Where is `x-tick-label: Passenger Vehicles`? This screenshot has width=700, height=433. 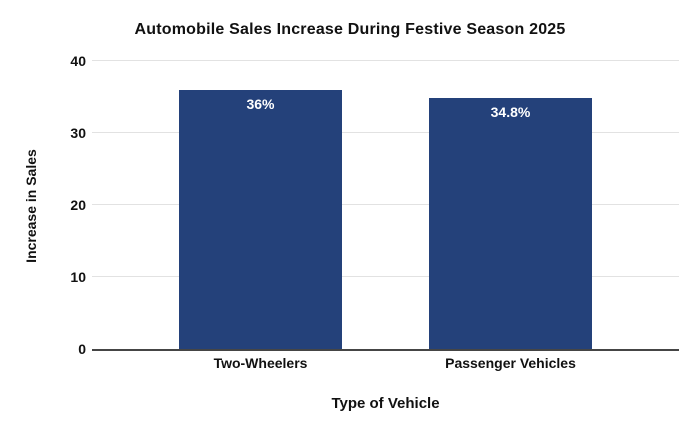 x-tick-label: Passenger Vehicles is located at coordinates (510, 363).